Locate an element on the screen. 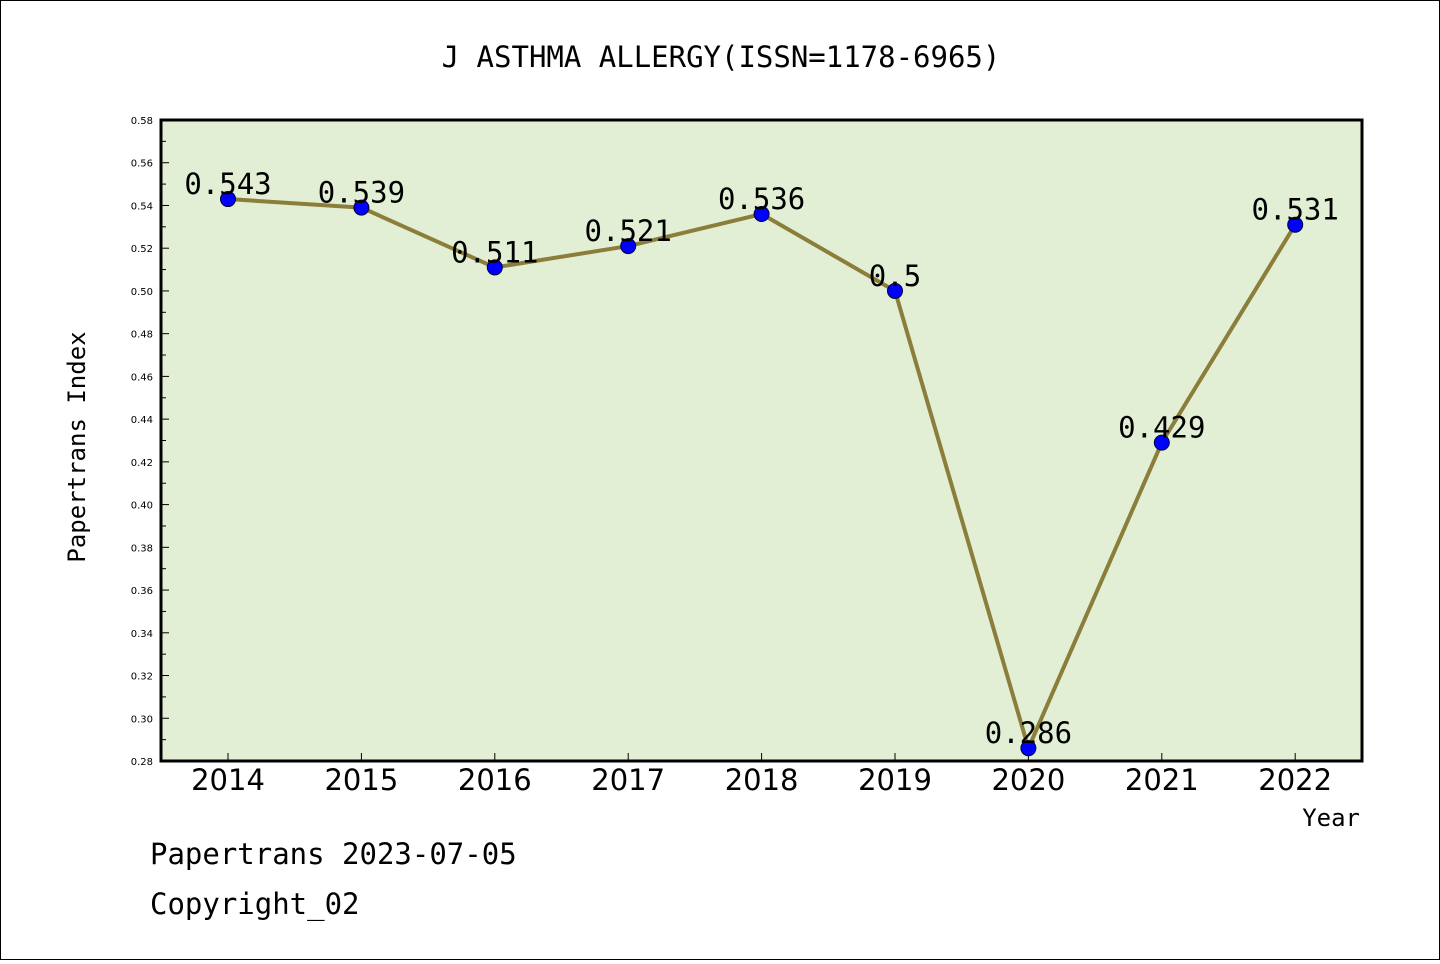 Image resolution: width=1440 pixels, height=964 pixels. y-tick-label: 0.56 is located at coordinates (142, 164).